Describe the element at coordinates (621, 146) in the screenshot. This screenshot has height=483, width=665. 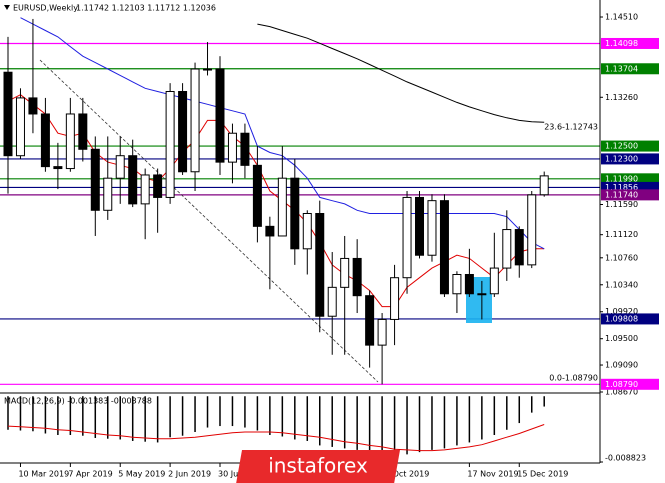
I see `level-label: 1.12500` at that location.